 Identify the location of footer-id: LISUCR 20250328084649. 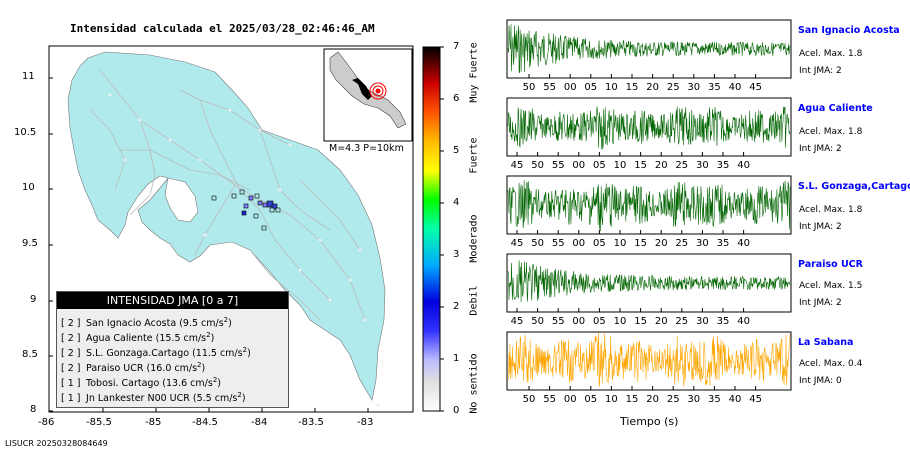
(56, 443).